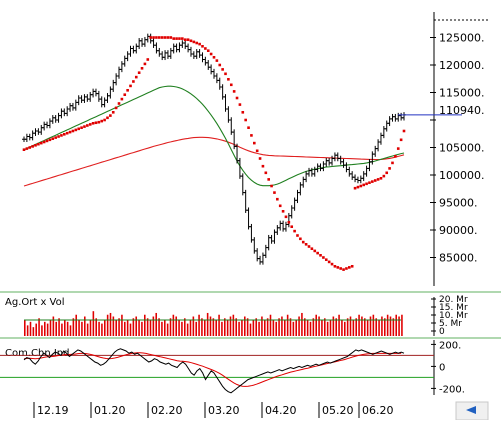  What do you see at coordinates (212, 369) in the screenshot?
I see `oscillator-series-cci-signal` at bounding box center [212, 369].